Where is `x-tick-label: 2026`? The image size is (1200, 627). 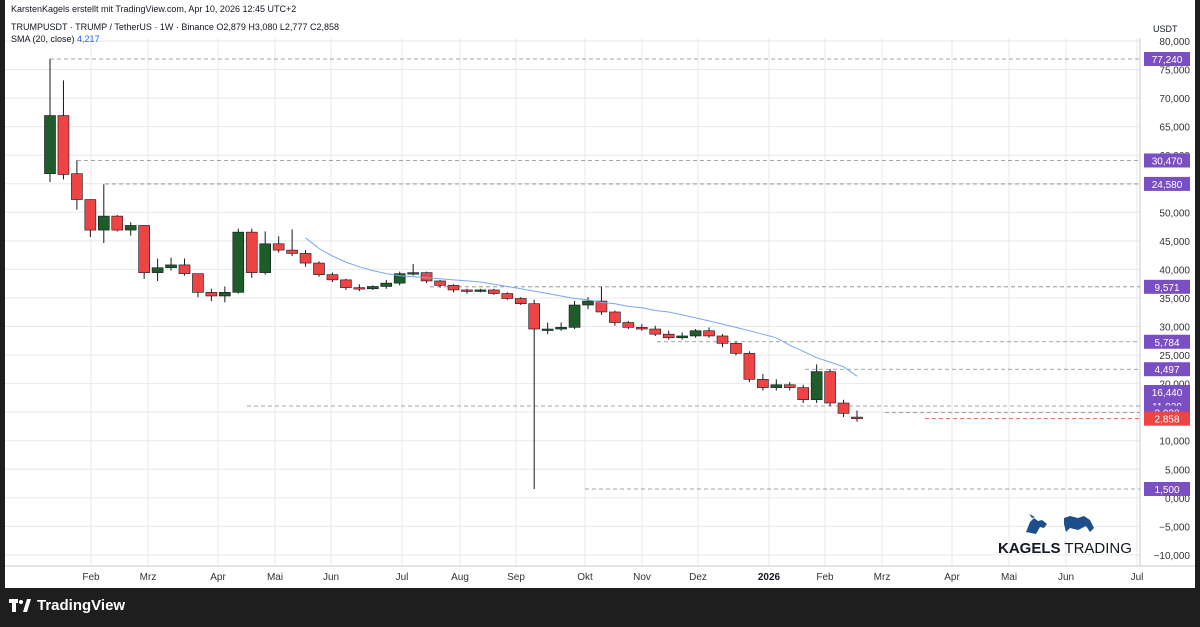
x-tick-label: 2026 is located at coordinates (769, 577).